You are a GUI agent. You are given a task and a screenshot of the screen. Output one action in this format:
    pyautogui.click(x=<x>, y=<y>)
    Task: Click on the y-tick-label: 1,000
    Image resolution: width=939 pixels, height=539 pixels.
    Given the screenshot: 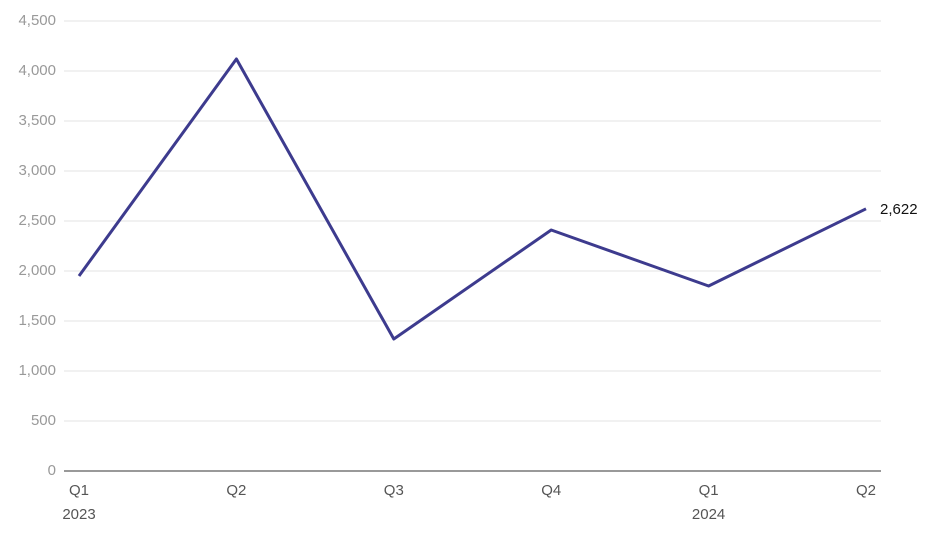 What is the action you would take?
    pyautogui.click(x=37, y=370)
    